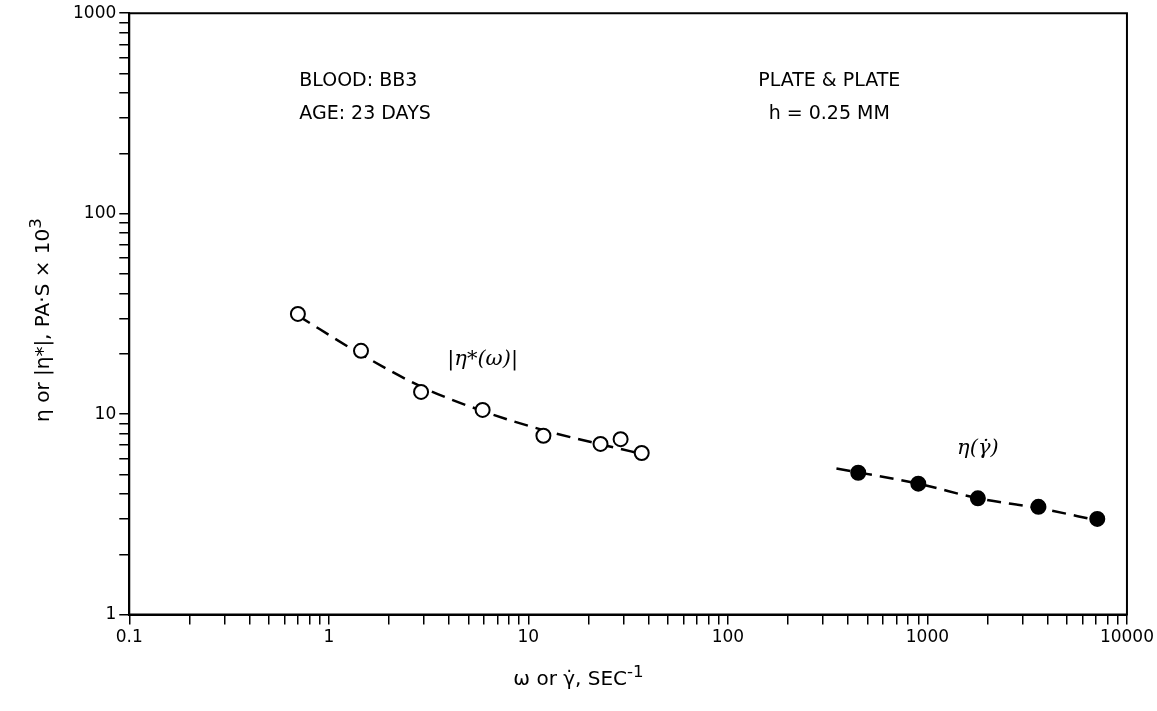  Describe the element at coordinates (829, 112) in the screenshot. I see `annotation: h = 0.25 MM` at that location.